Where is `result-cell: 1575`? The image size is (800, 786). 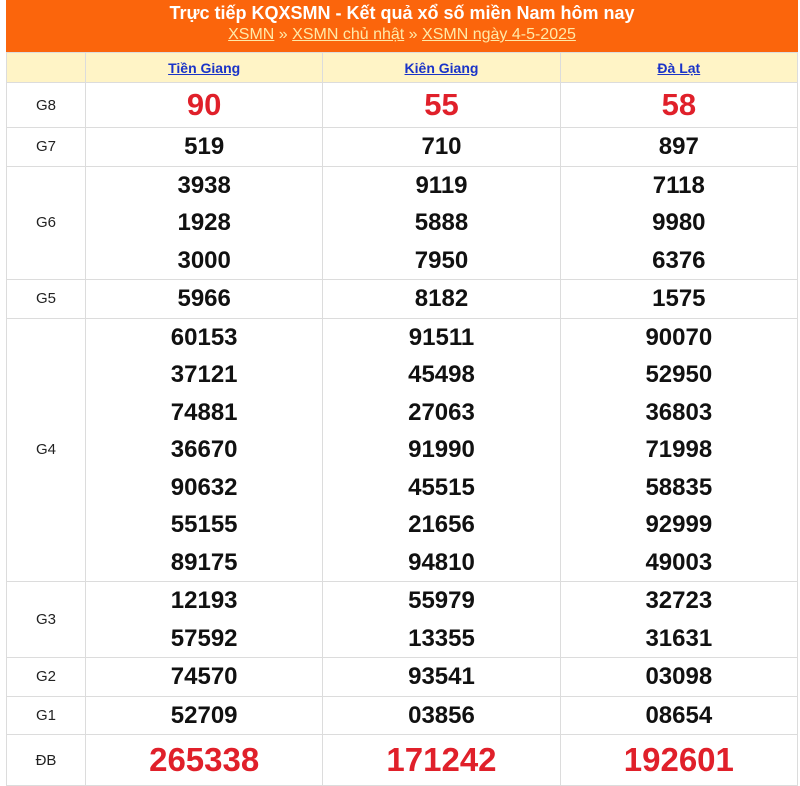
result-cell: 1575 is located at coordinates (679, 299).